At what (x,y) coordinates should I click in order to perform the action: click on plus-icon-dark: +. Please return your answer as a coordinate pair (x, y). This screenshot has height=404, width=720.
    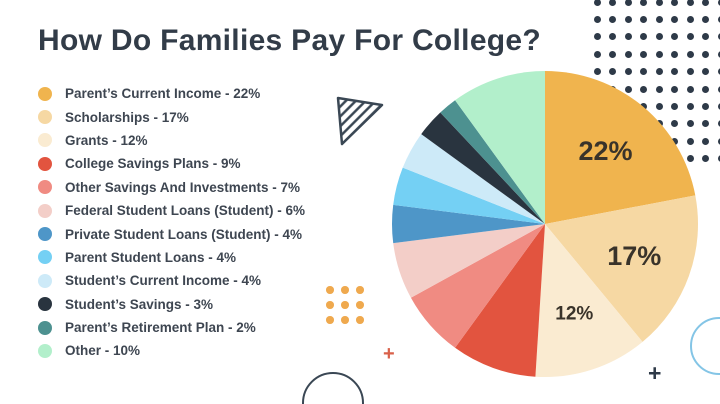
    Looking at the image, I should click on (655, 373).